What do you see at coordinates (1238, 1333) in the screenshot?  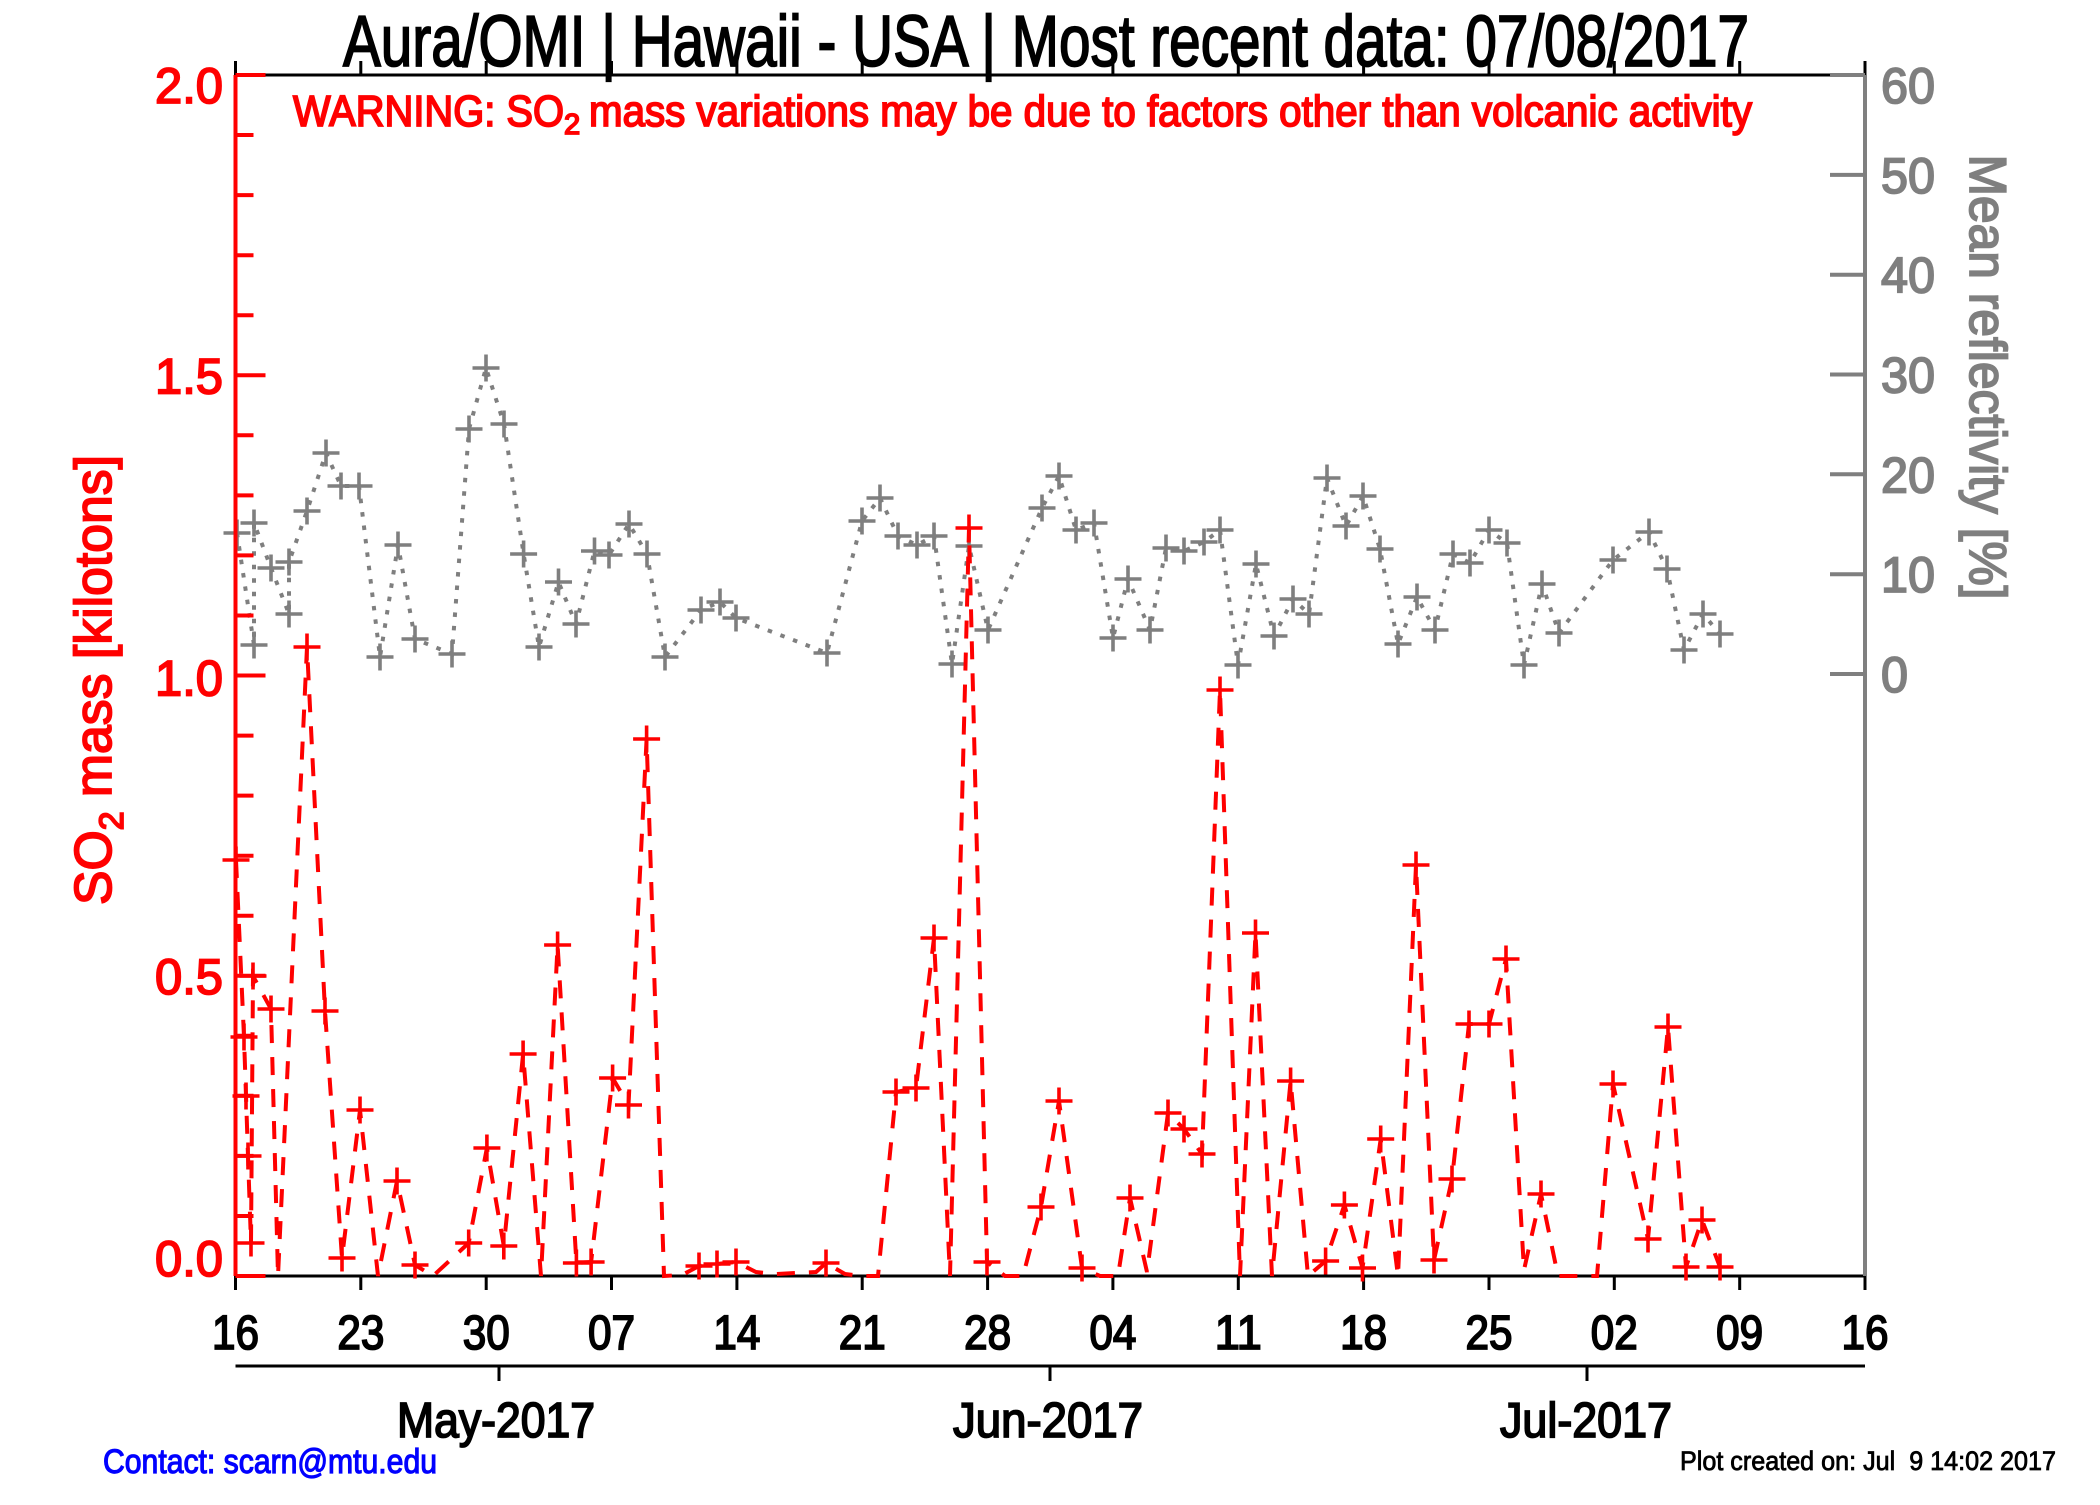 I see `svg-text: 11` at bounding box center [1238, 1333].